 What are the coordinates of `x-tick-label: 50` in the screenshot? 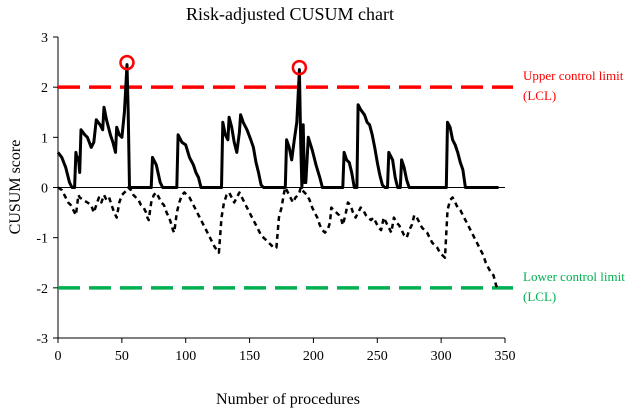 It's located at (122, 356).